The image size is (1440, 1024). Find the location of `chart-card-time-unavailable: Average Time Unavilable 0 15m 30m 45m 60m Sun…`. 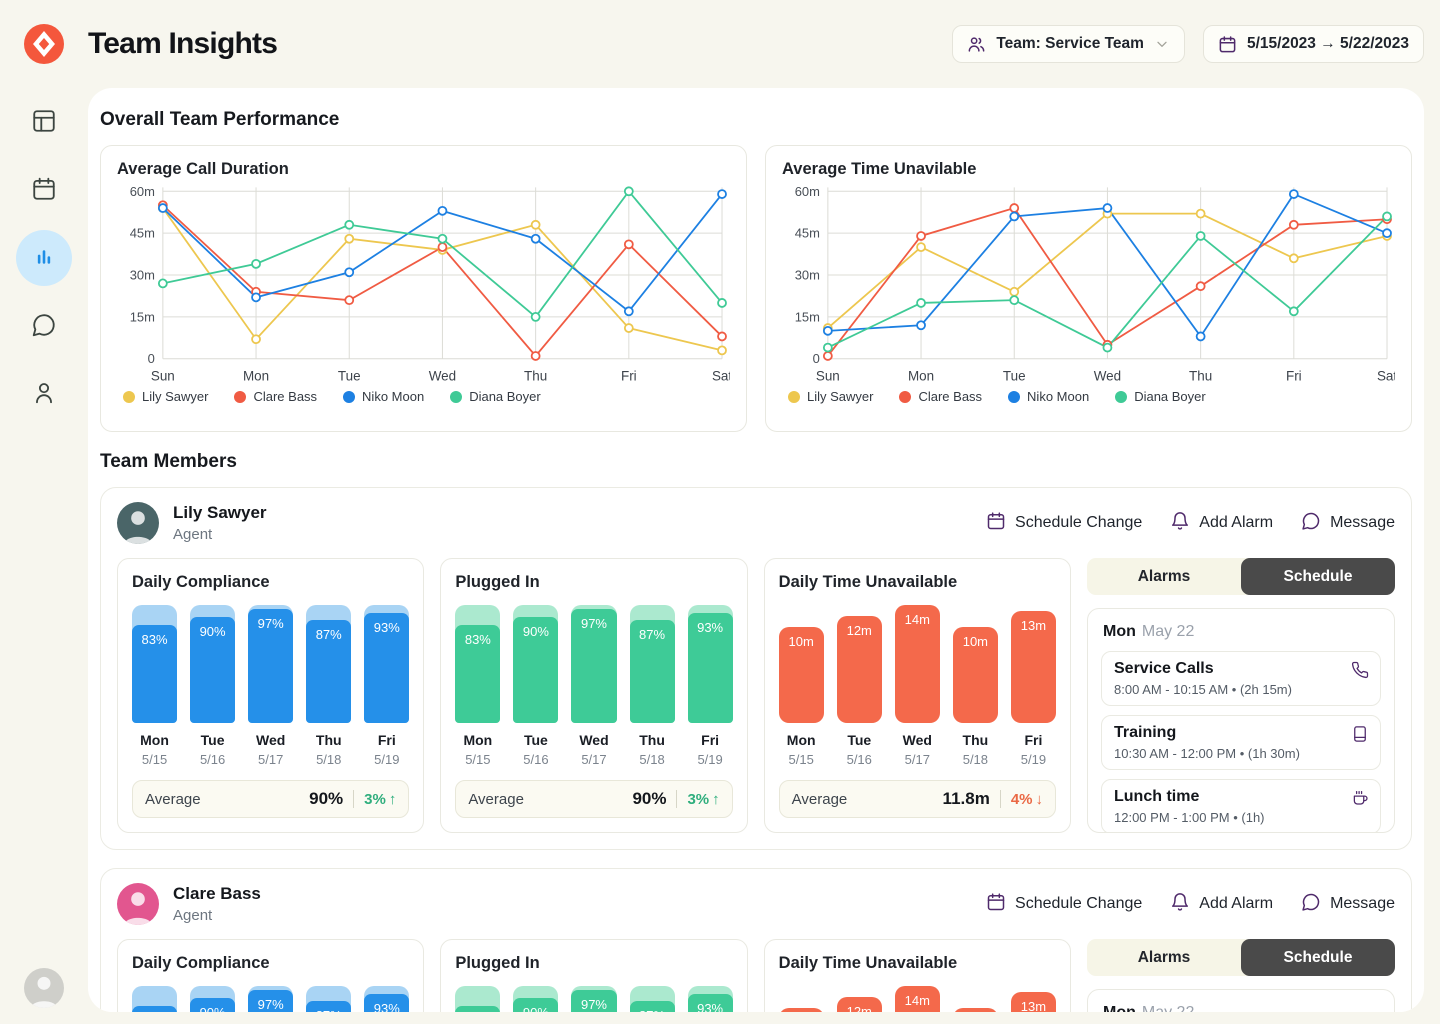

chart-card-time-unavailable: Average Time Unavilable 0 15m 30m 45m 60m Sun… is located at coordinates (1088, 288).